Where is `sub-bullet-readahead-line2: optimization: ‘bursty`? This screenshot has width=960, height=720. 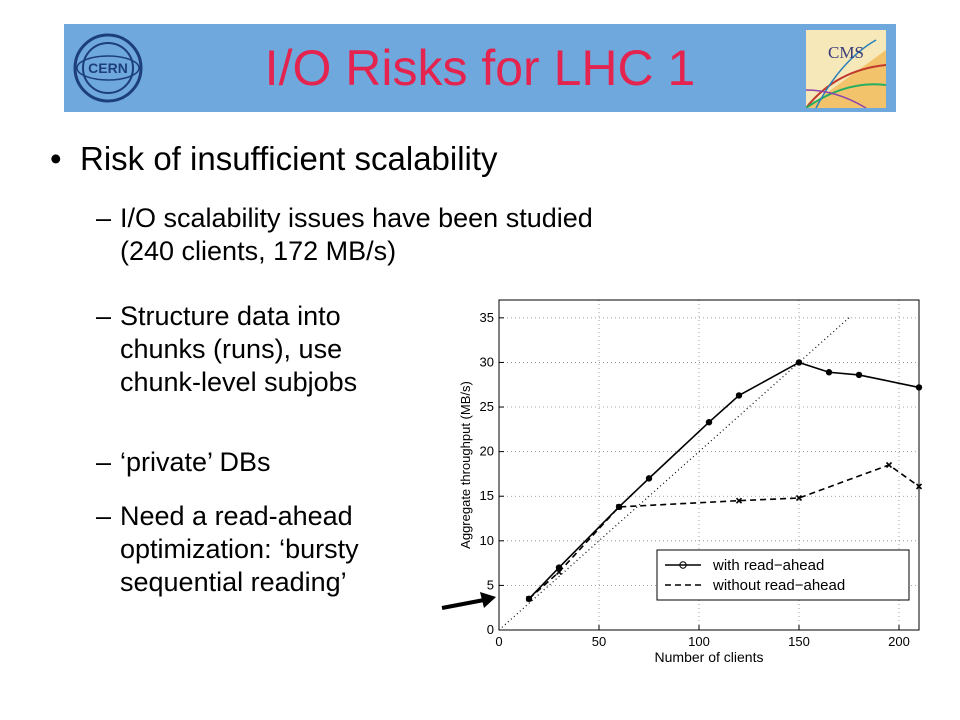
sub-bullet-readahead-line2: optimization: ‘bursty is located at coordinates (239, 549).